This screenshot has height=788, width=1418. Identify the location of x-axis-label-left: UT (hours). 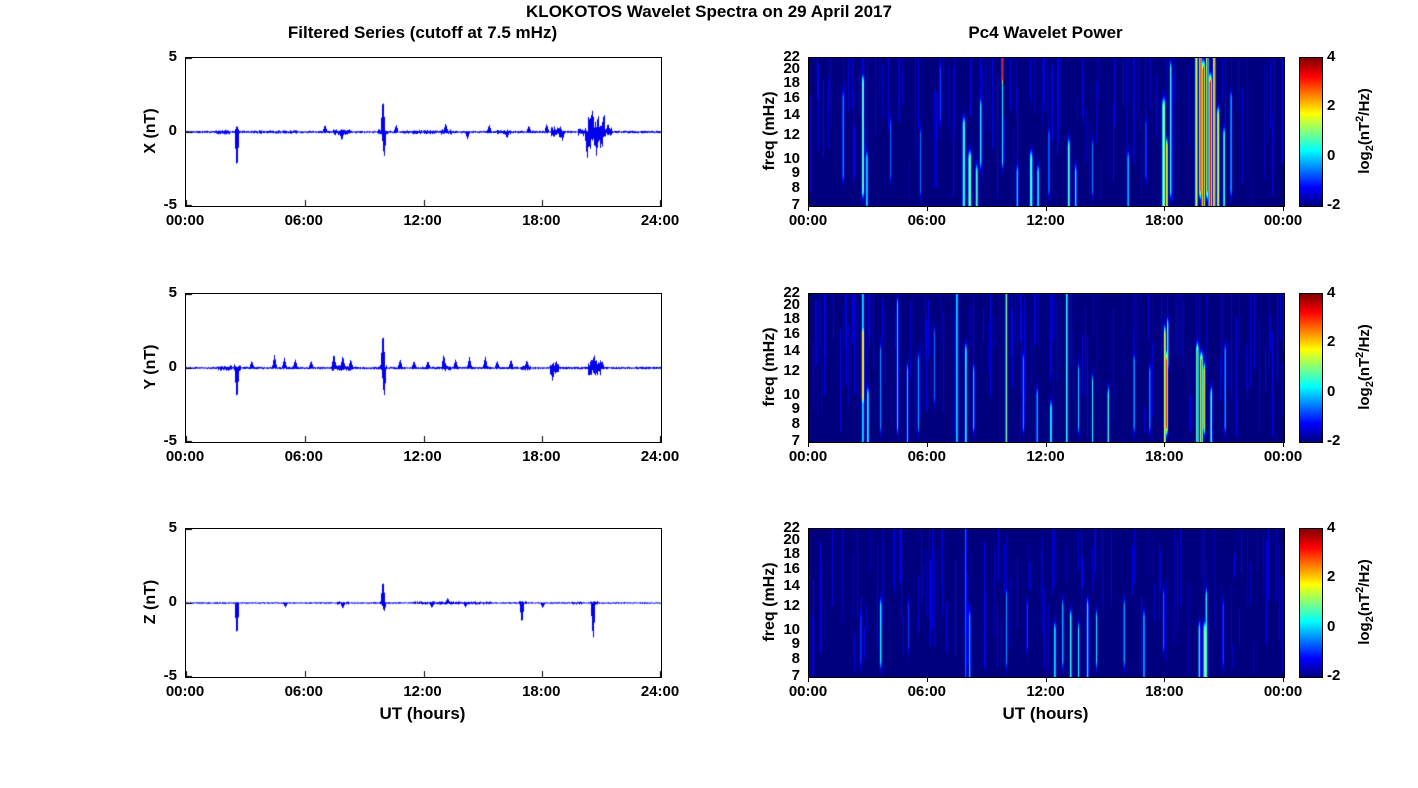
(422, 713).